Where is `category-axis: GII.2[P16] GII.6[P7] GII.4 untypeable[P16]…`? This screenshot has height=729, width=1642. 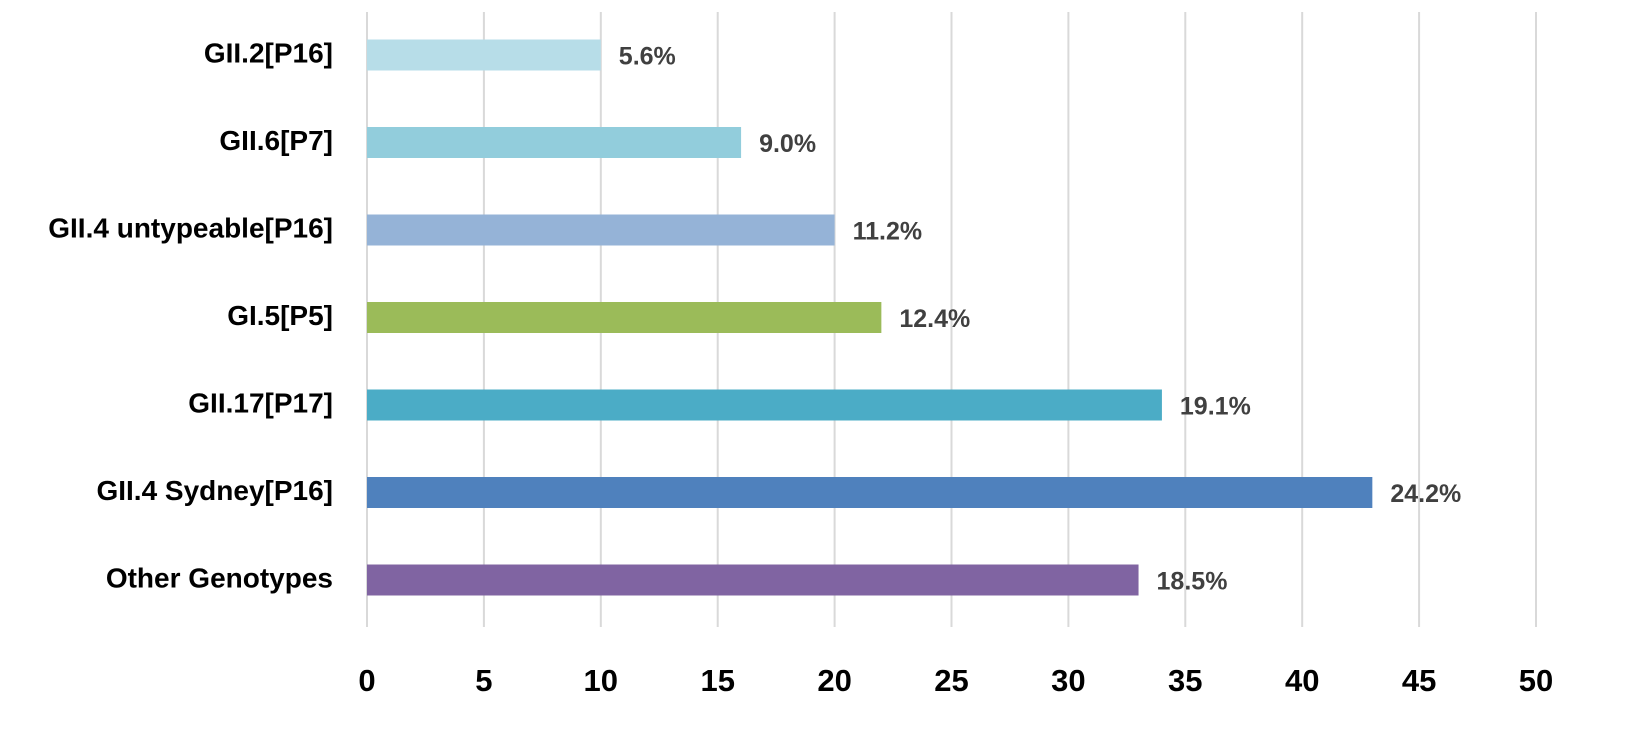 category-axis: GII.2[P16] GII.6[P7] GII.4 untypeable[P16]… is located at coordinates (190, 315).